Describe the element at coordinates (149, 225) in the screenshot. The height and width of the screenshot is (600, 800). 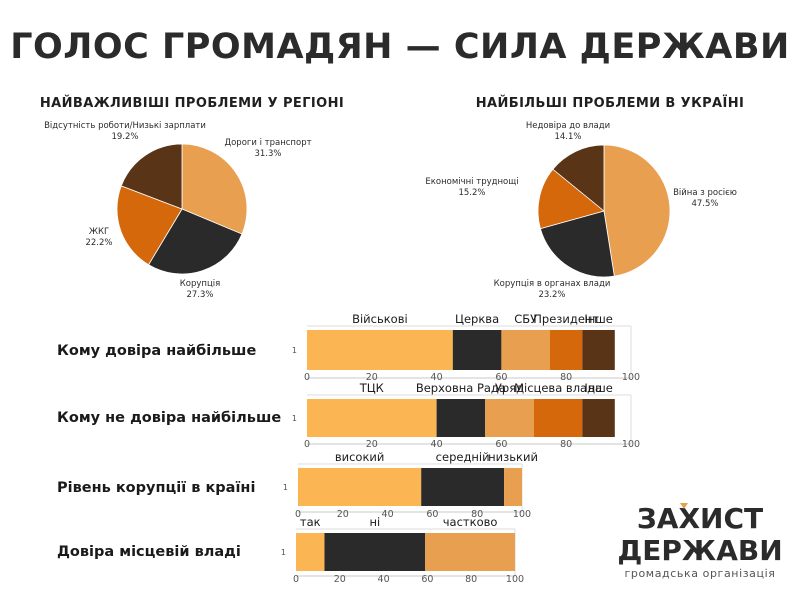
I see `pie-slice-жкг` at that location.